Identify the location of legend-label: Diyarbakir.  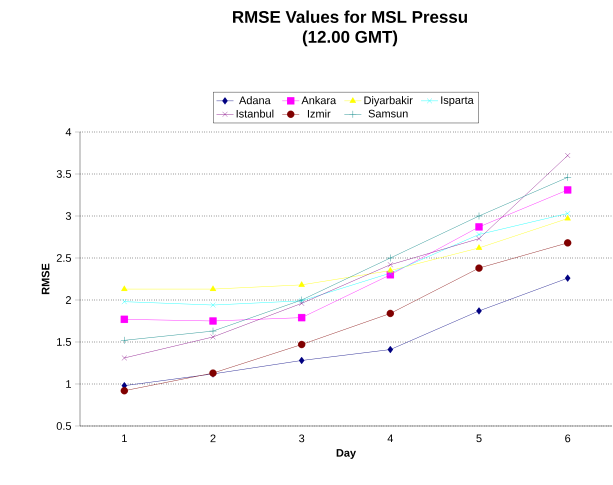
(388, 101).